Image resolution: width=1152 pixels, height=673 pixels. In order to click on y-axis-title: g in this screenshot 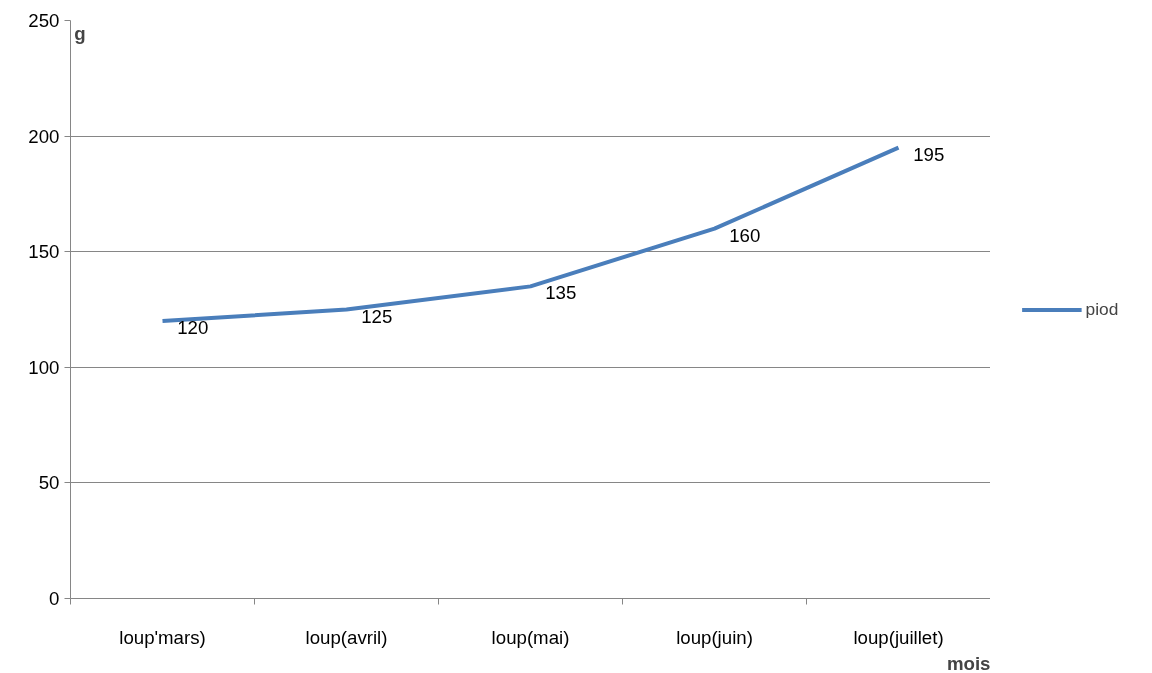, I will do `click(80, 33)`.